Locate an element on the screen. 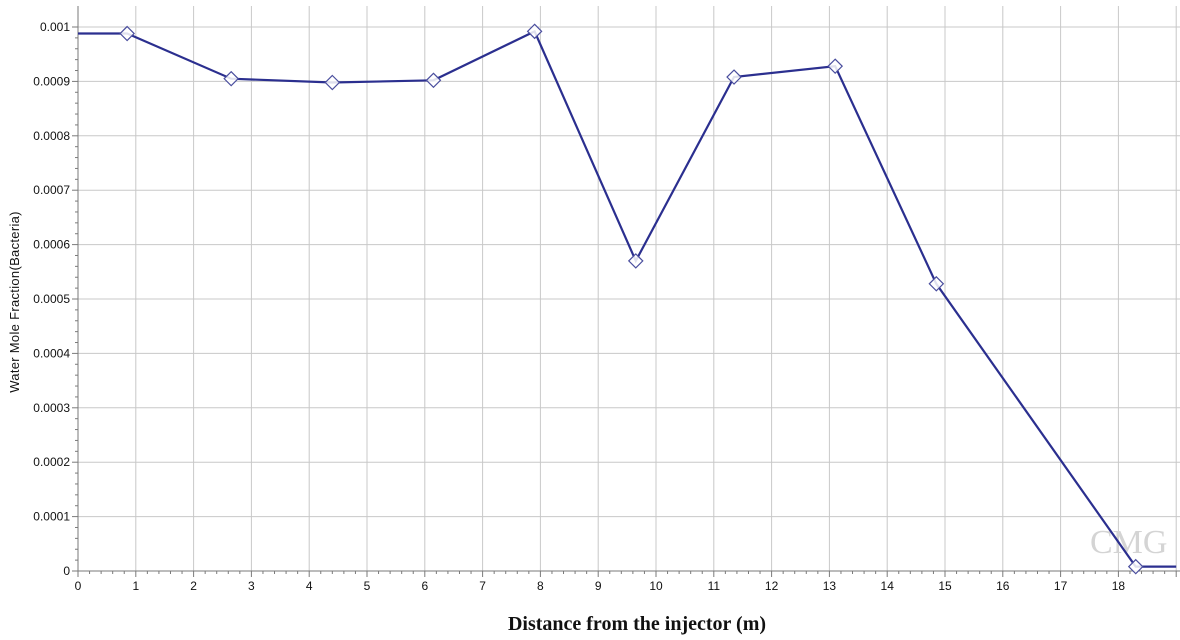 The height and width of the screenshot is (640, 1180). y-tick-label: 0.0006 is located at coordinates (51, 245).